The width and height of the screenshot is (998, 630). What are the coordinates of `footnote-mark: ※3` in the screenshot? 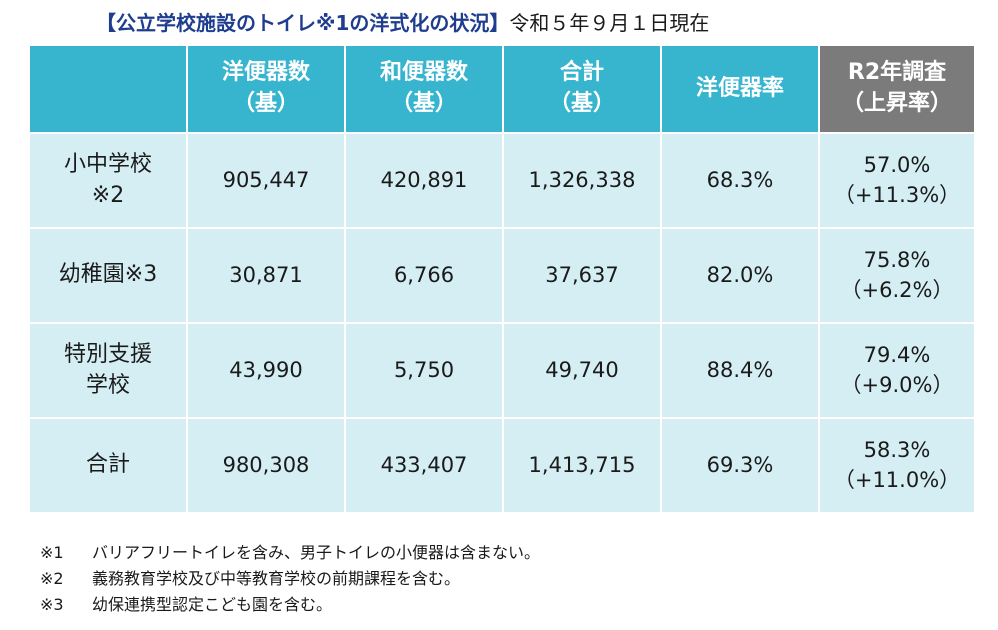 It's located at (52, 604).